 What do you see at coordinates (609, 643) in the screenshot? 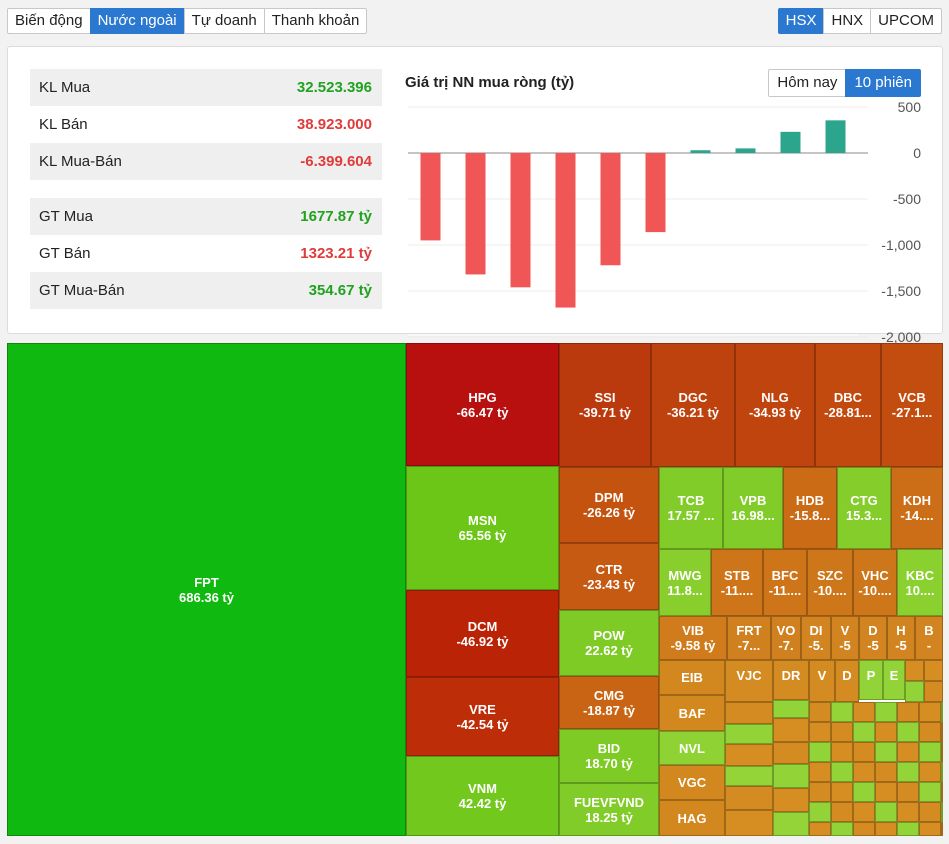
I see `treemap-cell-pow: POW 22.62 tỷ` at bounding box center [609, 643].